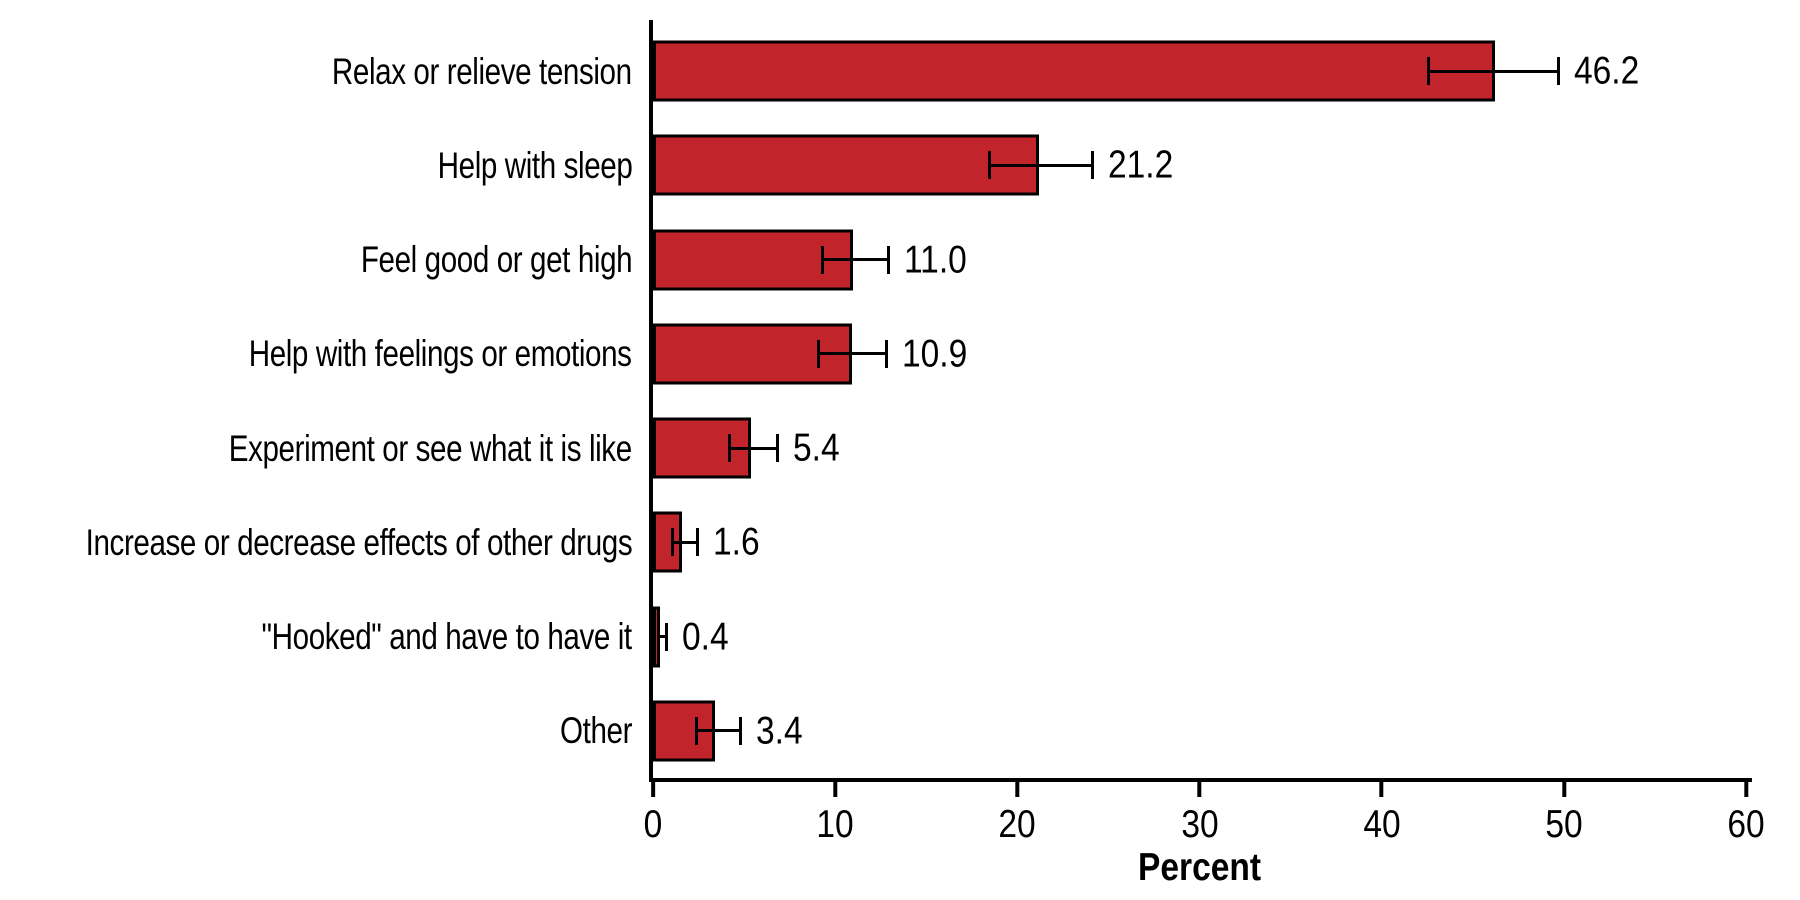 This screenshot has width=1800, height=900. Describe the element at coordinates (595, 731) in the screenshot. I see `category-label: Other` at that location.